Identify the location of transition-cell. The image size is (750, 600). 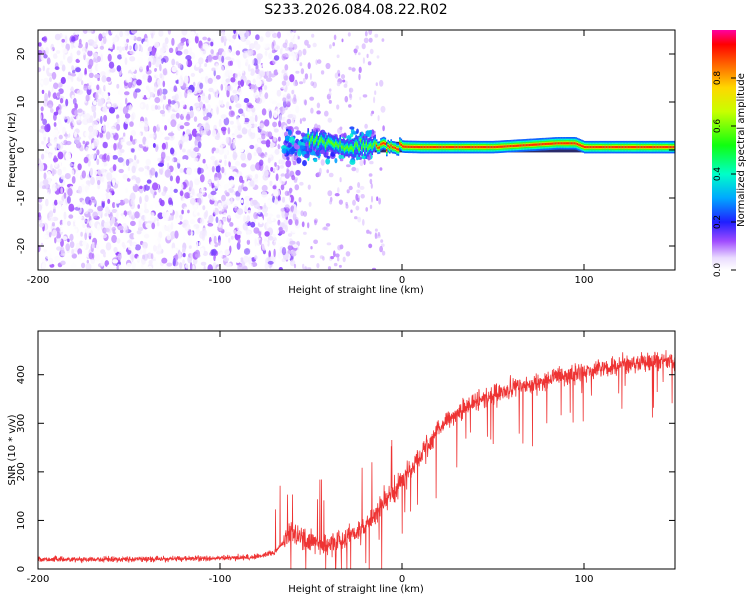
(357, 131).